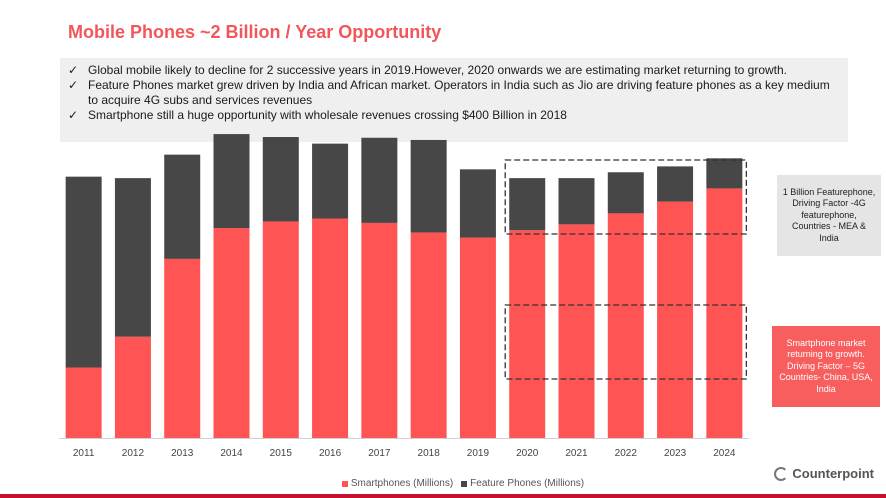 The height and width of the screenshot is (498, 886). I want to click on bar-feature-phones-2019, so click(477, 203).